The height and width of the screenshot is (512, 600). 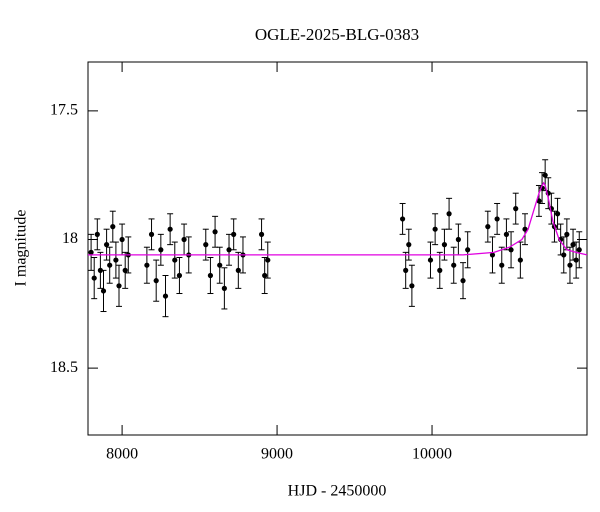 What do you see at coordinates (338, 218) in the screenshot?
I see `model-curve` at bounding box center [338, 218].